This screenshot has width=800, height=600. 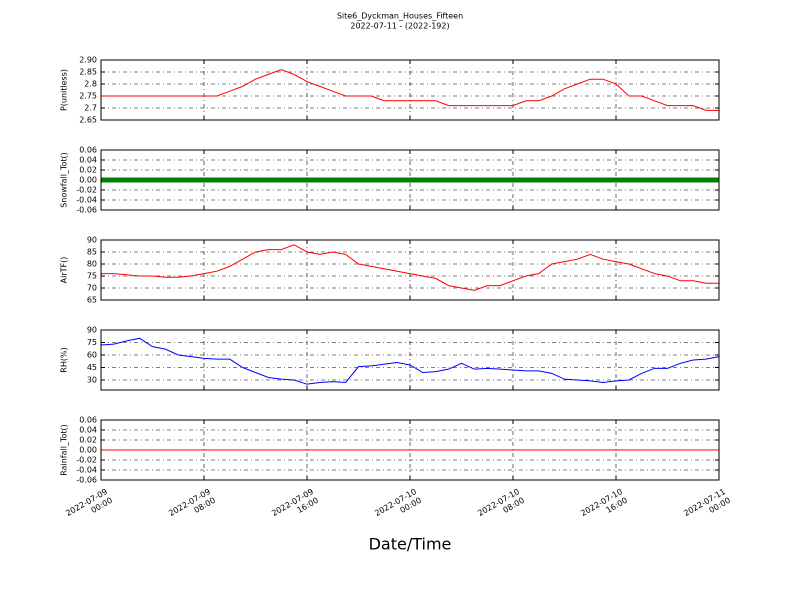 I want to click on y-tick-label: 2.85, so click(x=88, y=72).